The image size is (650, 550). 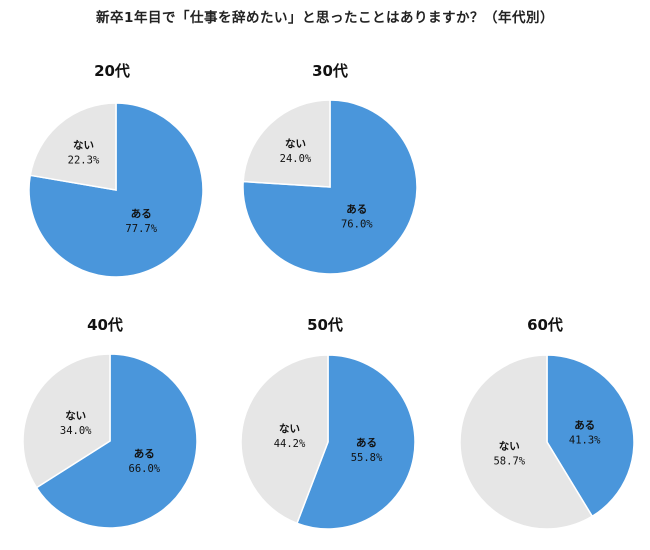 I want to click on slice-value-label: 24.0%, so click(x=296, y=159).